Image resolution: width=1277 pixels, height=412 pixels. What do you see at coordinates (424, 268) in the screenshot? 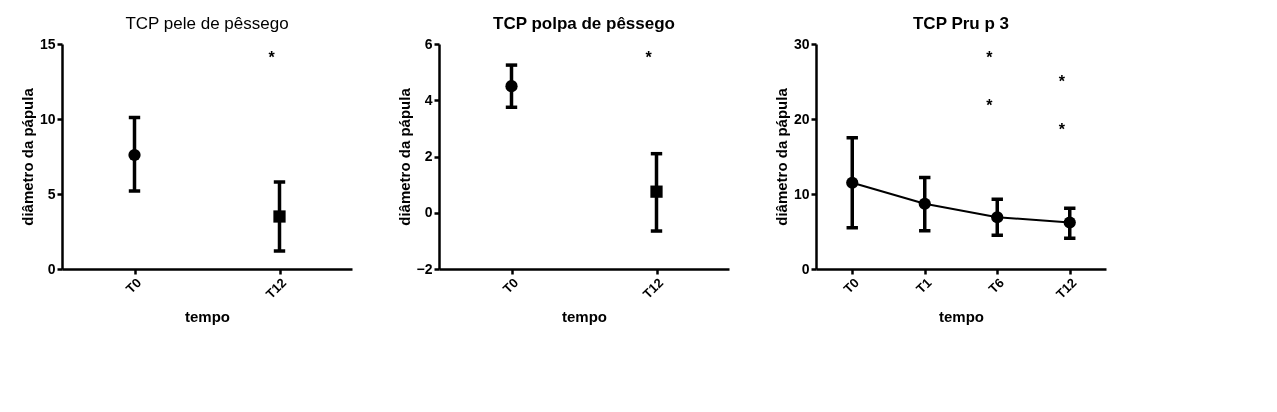
I see `y-tick-label: −2` at bounding box center [424, 268].